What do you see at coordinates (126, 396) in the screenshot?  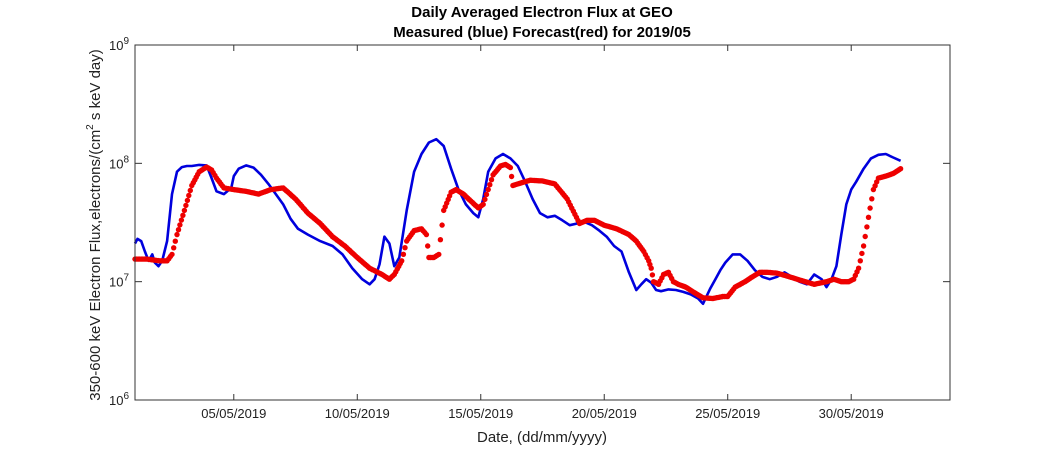 I see `y-tick-exp: 6` at bounding box center [126, 396].